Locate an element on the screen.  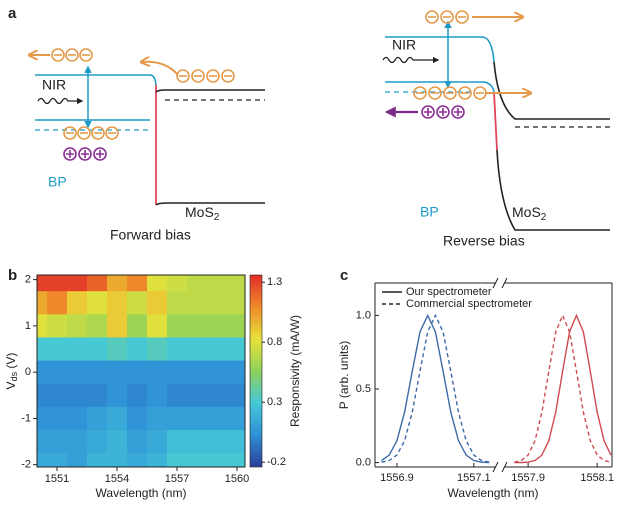
mos2-conduction is located at coordinates (551, 90).